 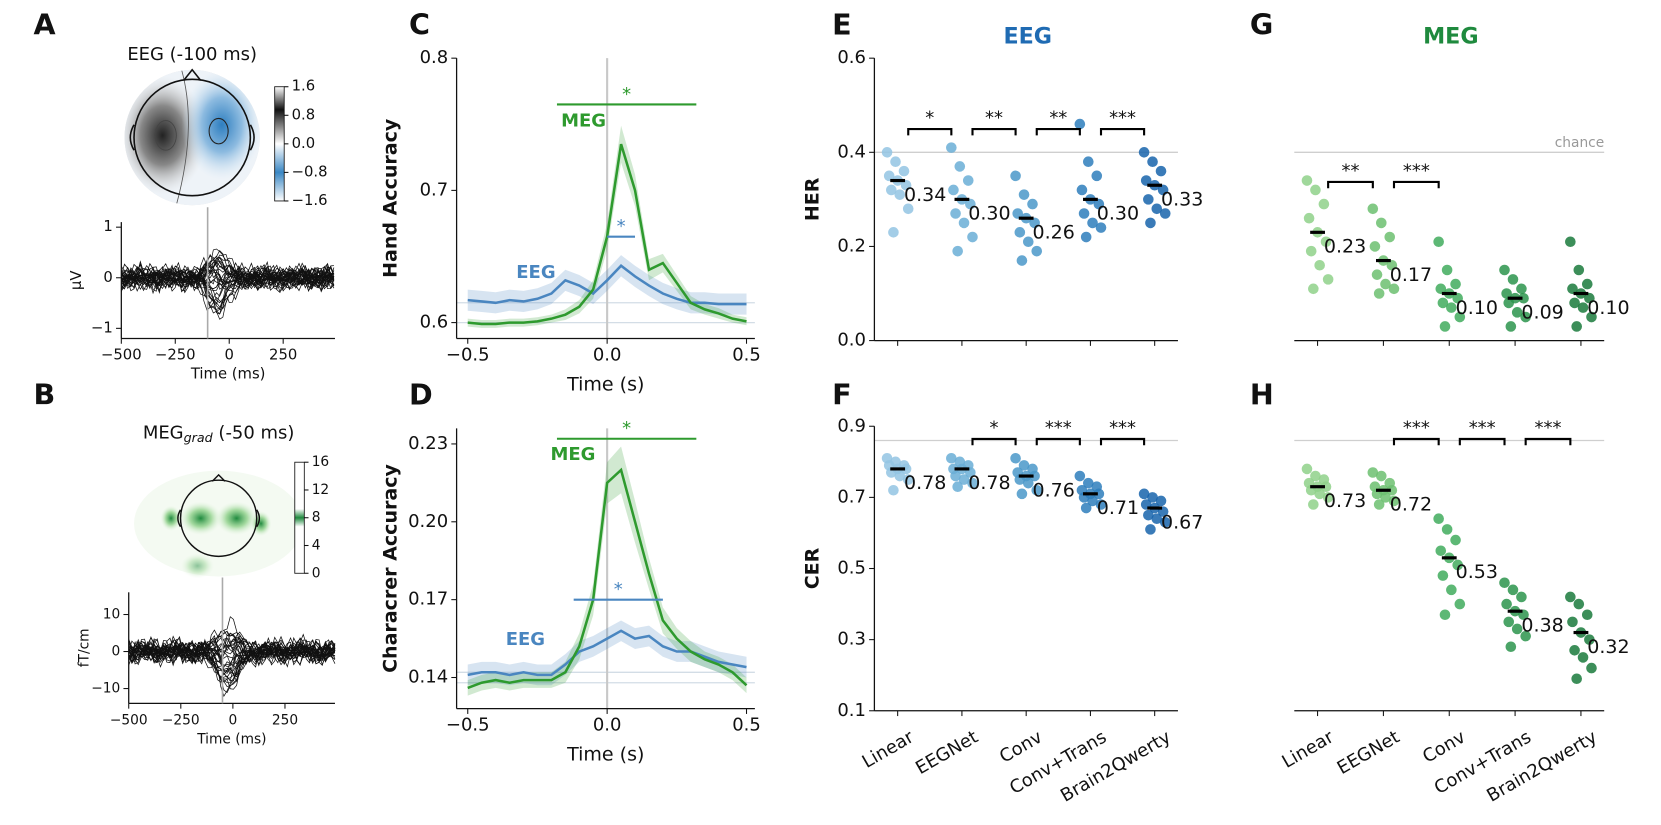 I want to click on panel-letter: F, so click(x=842, y=395).